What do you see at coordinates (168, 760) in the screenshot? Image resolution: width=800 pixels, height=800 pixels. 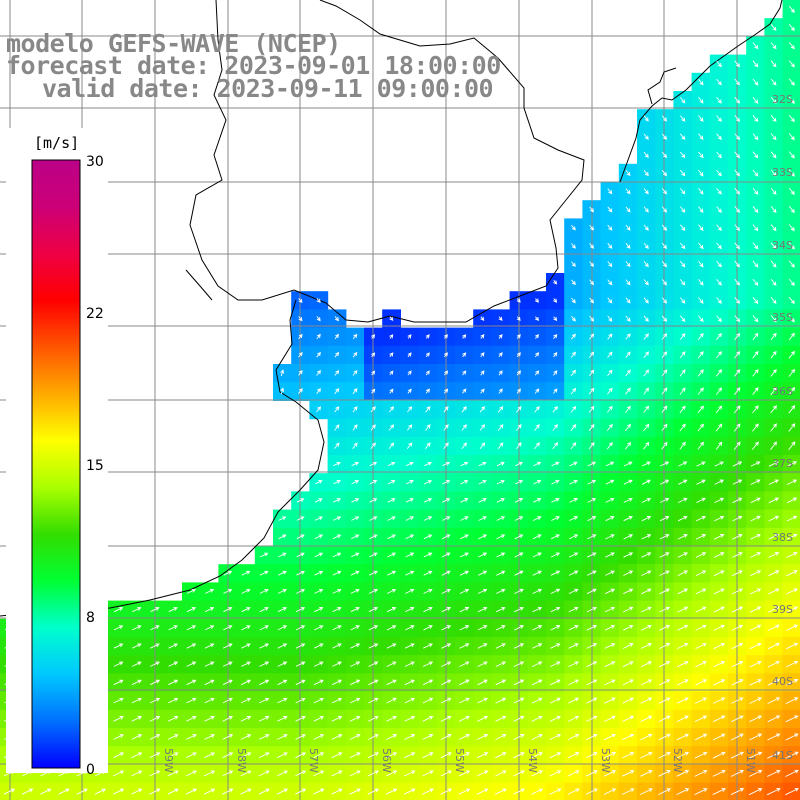 I see `lon-label: 59W` at bounding box center [168, 760].